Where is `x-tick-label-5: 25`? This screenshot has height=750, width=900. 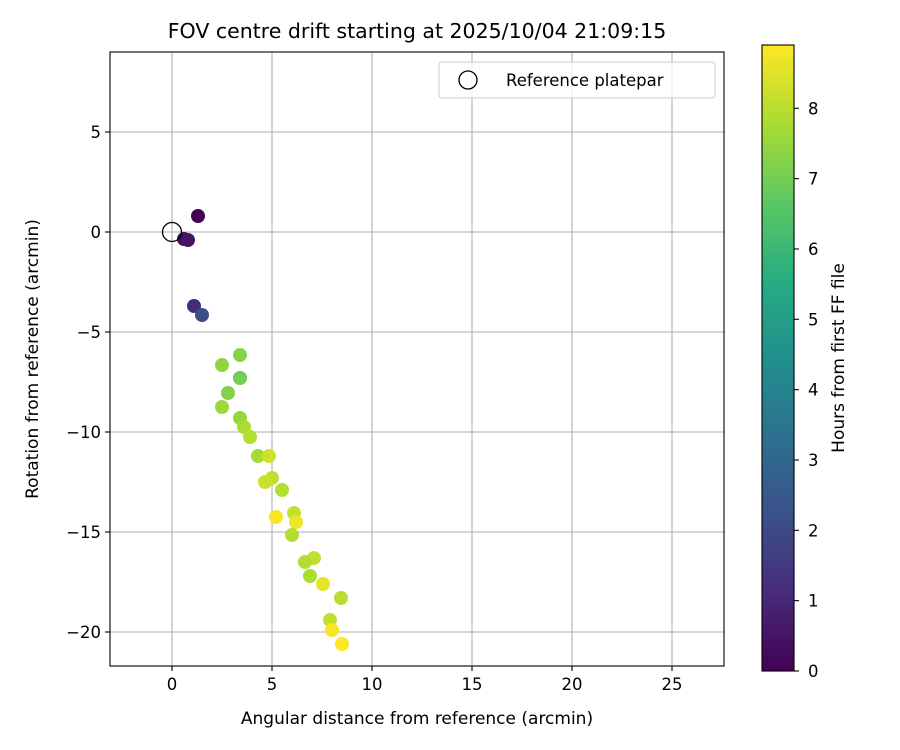 x-tick-label-5: 25 is located at coordinates (672, 684).